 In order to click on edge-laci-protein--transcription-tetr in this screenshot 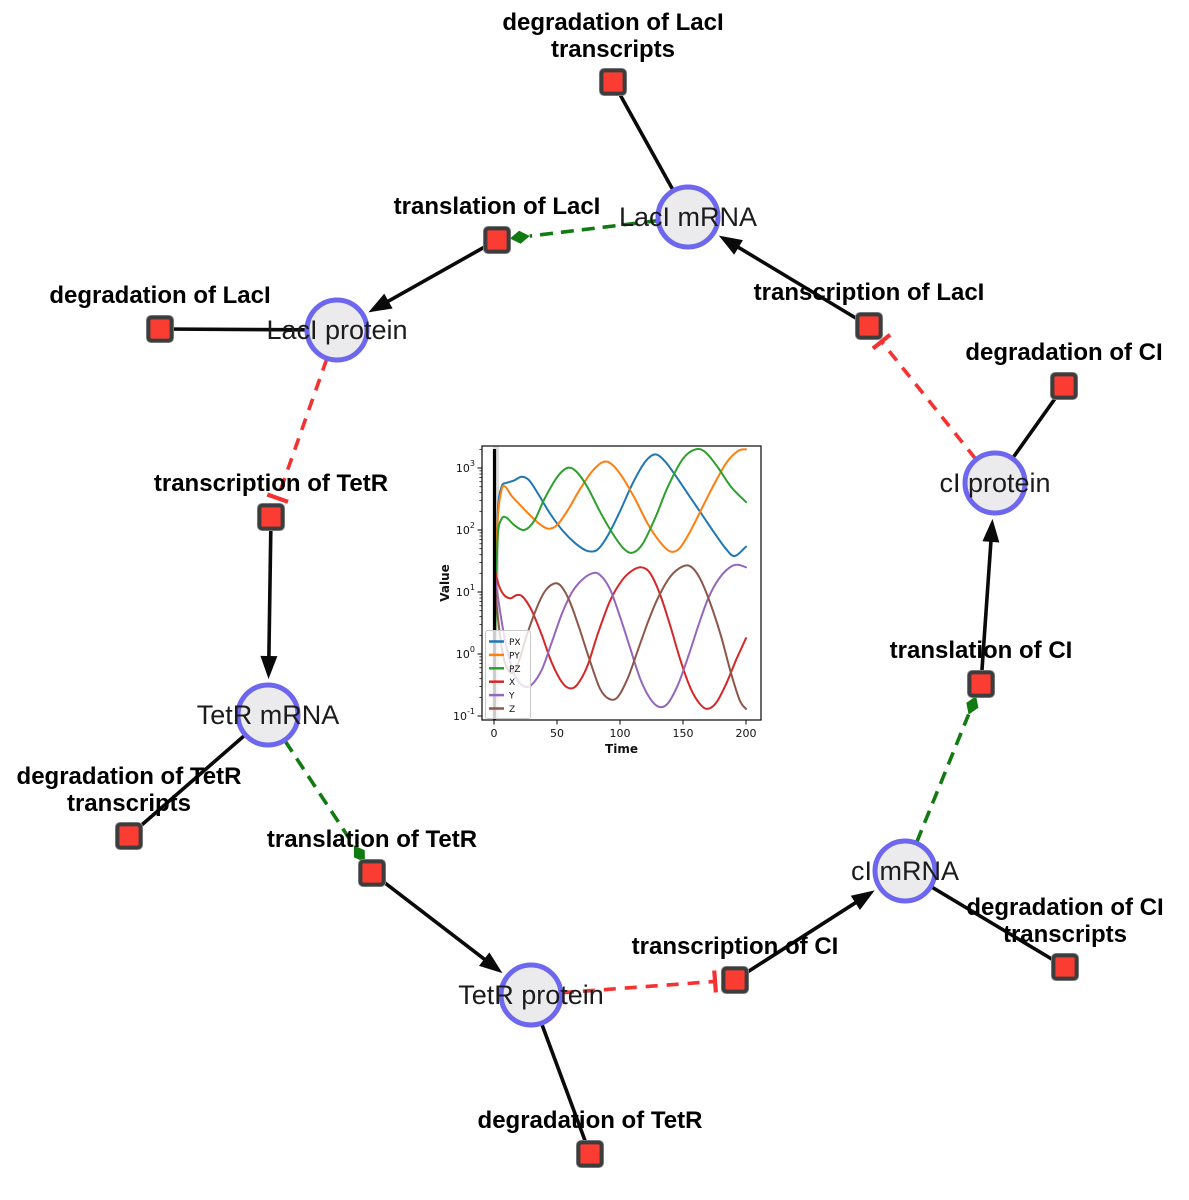, I will do `click(297, 431)`.